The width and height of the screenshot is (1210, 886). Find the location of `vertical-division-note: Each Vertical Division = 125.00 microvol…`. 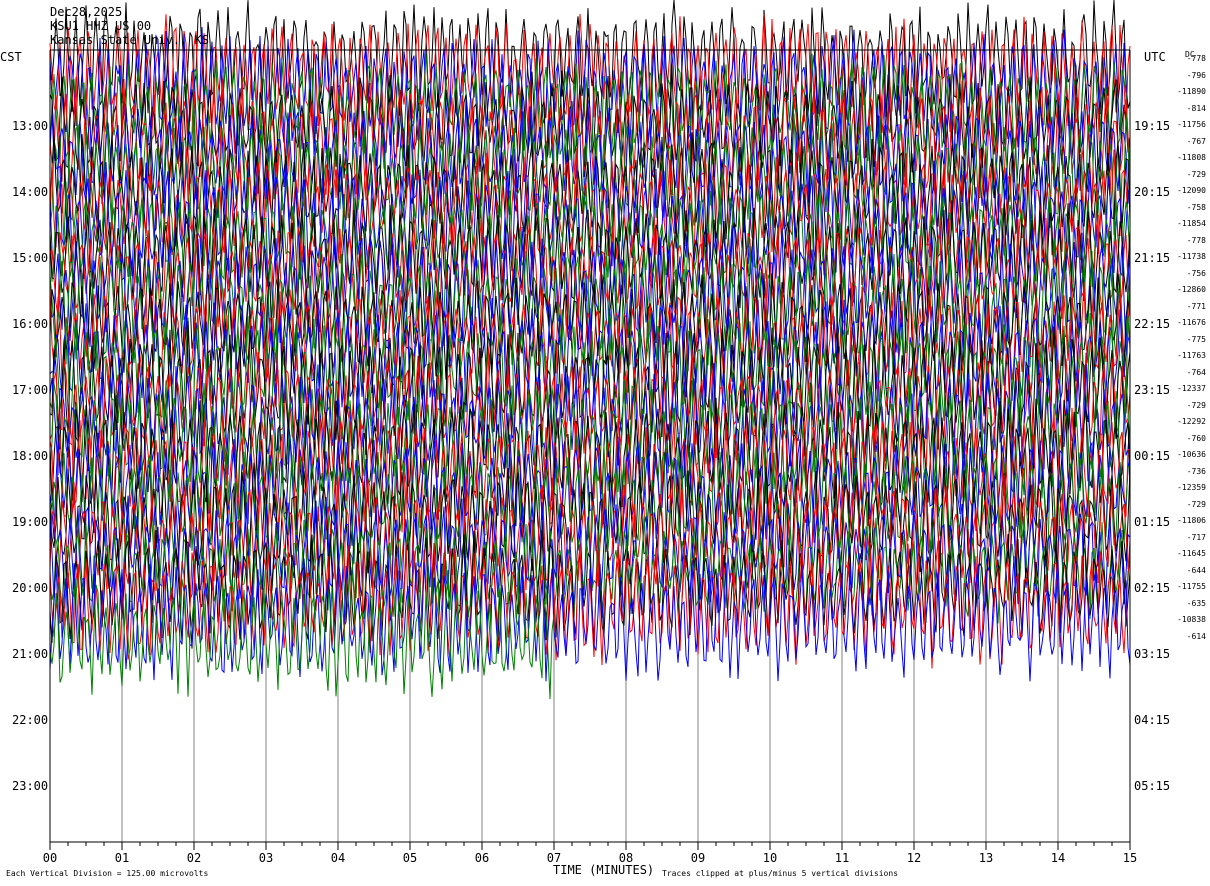

vertical-division-note: Each Vertical Division = 125.00 microvol… is located at coordinates (107, 873).